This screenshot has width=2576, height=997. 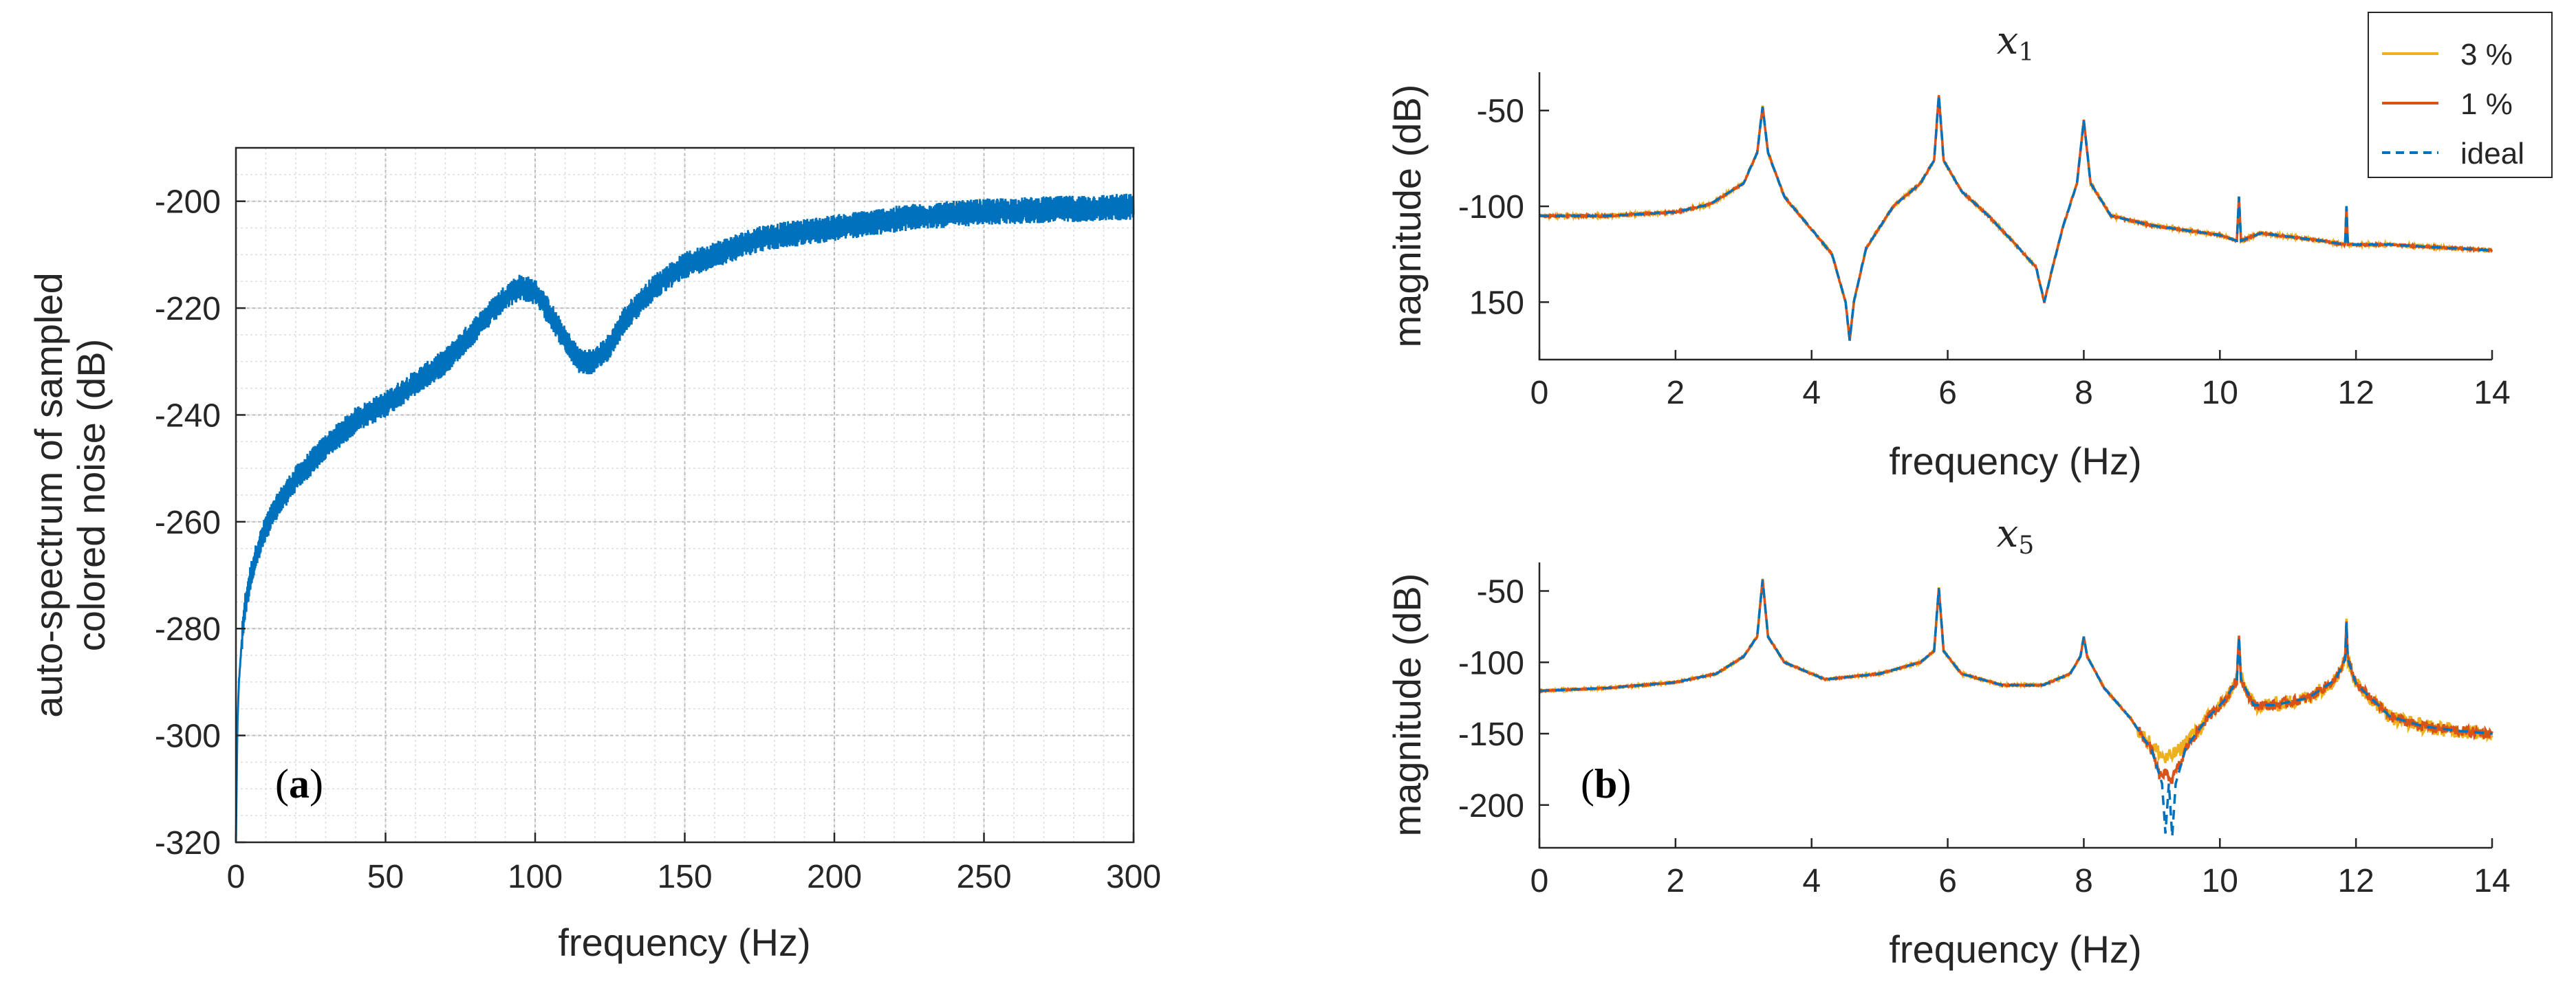 I want to click on chart-a-panel-letter: a, so click(x=299, y=784).